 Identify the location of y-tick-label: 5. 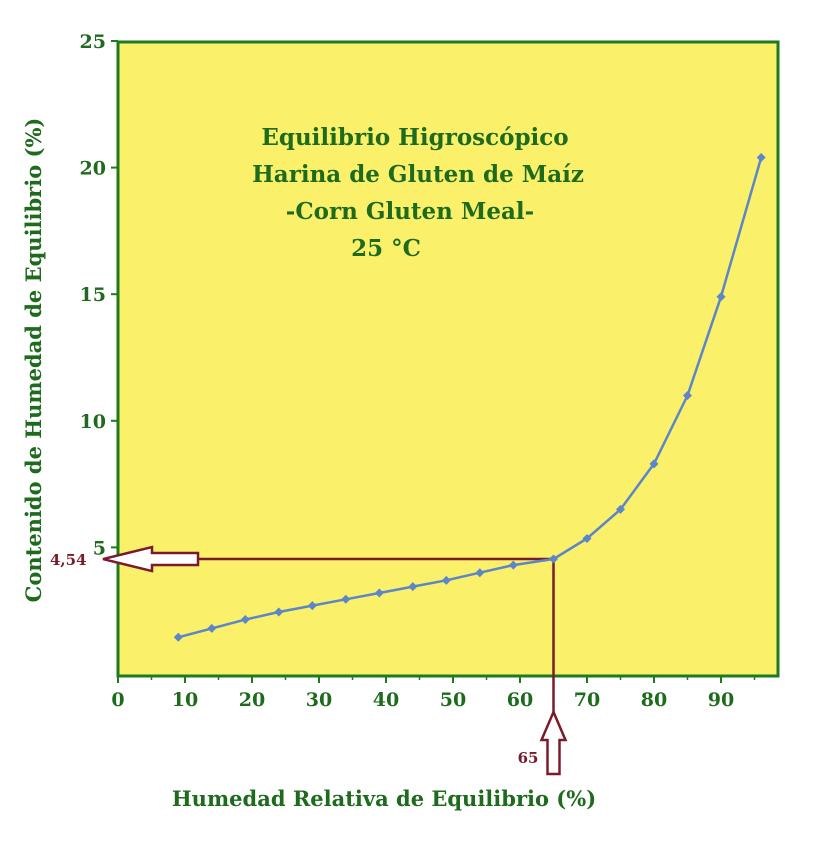
(99, 548).